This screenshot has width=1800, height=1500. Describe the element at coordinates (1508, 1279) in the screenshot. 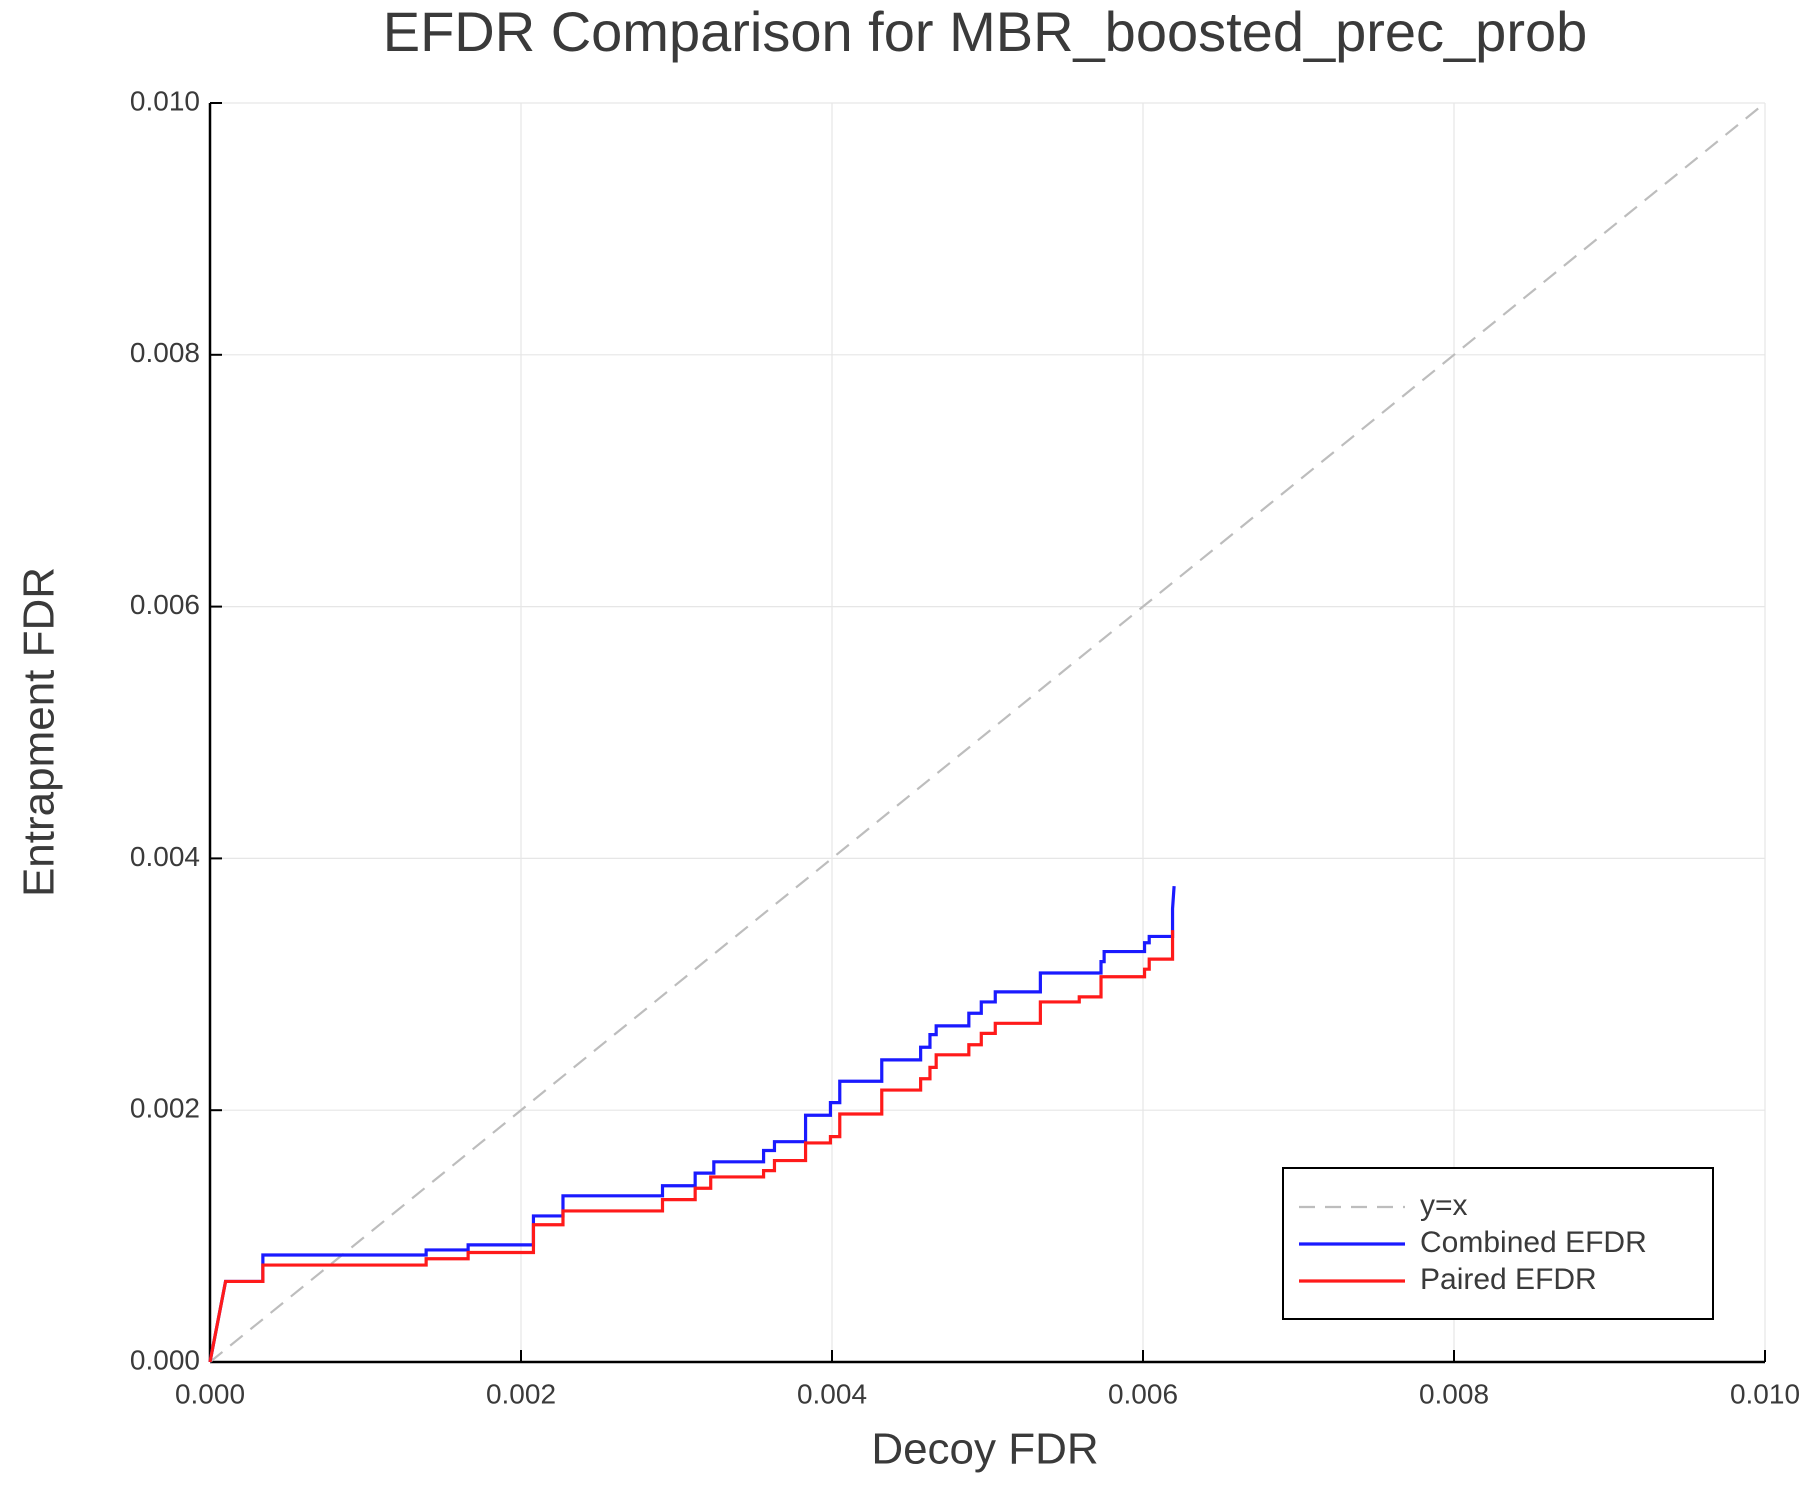

I see `legend-label: Paired EFDR` at that location.